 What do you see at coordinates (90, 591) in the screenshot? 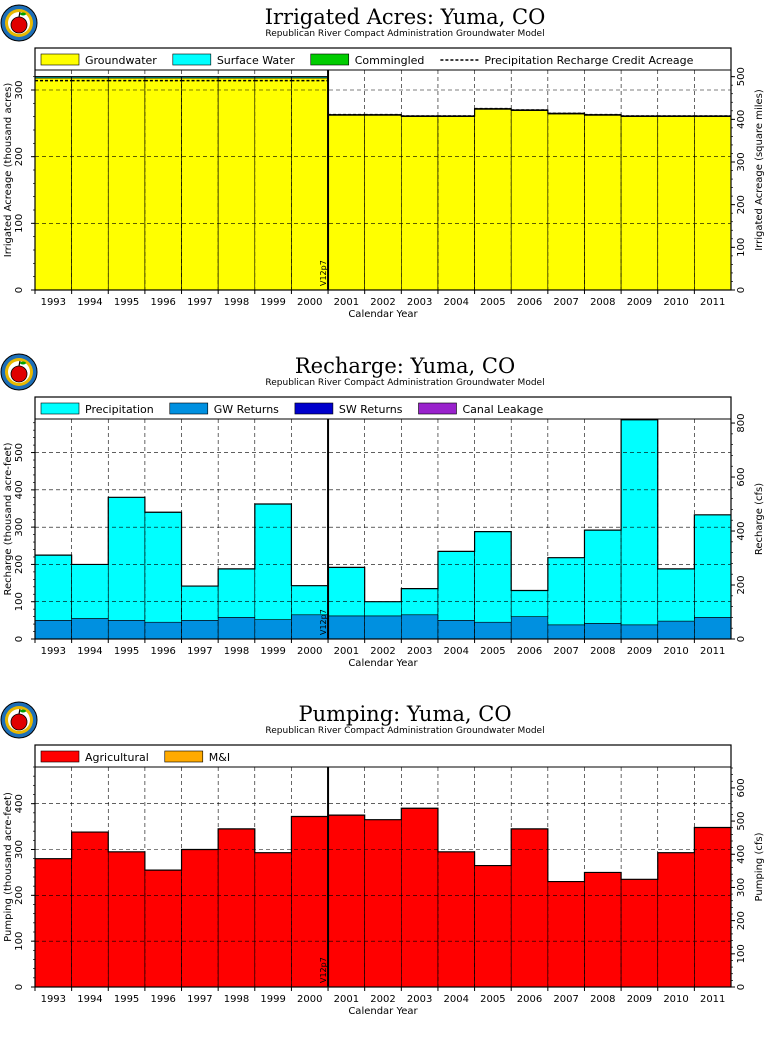
I see `bar-precipitation-1994` at bounding box center [90, 591].